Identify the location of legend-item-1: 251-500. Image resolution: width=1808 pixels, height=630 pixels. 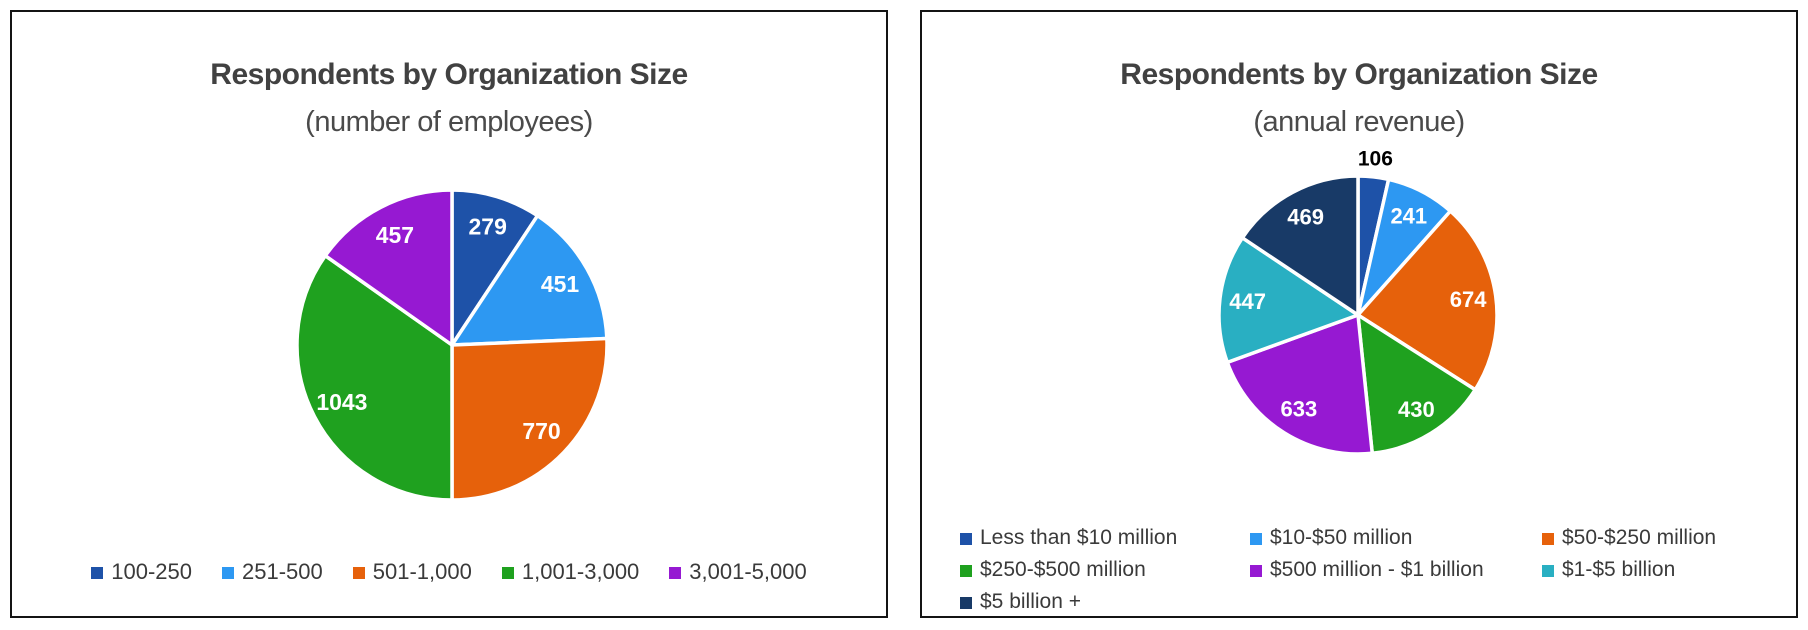
(272, 572).